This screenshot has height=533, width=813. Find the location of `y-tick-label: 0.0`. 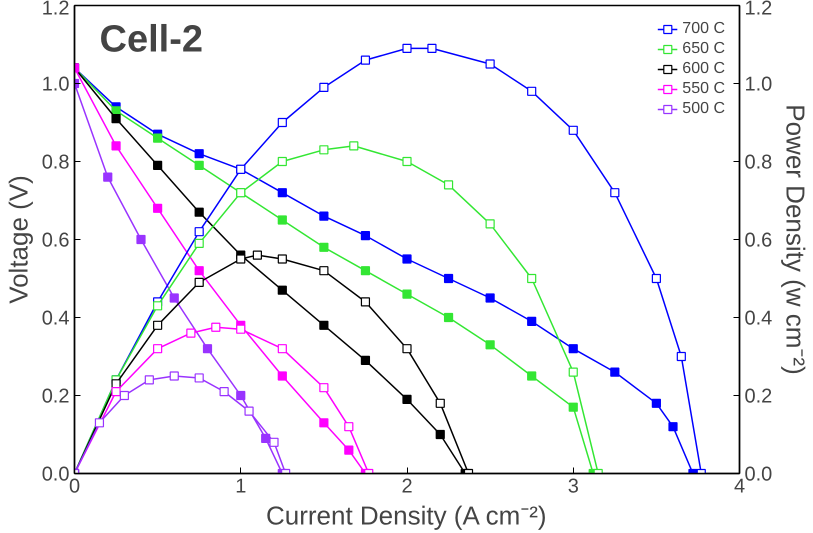

y-tick-label: 0.0 is located at coordinates (56, 475).